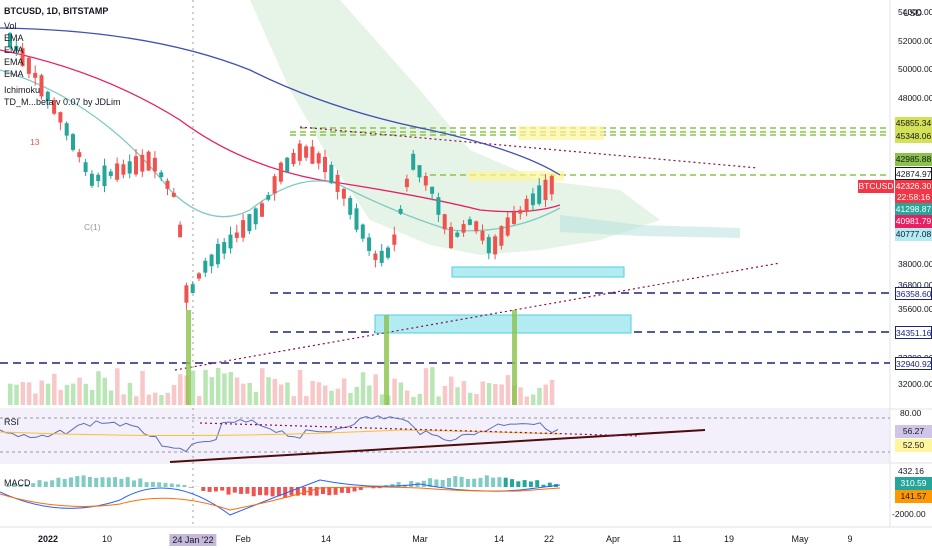  I want to click on price-tag: 22:58:16, so click(913, 197).